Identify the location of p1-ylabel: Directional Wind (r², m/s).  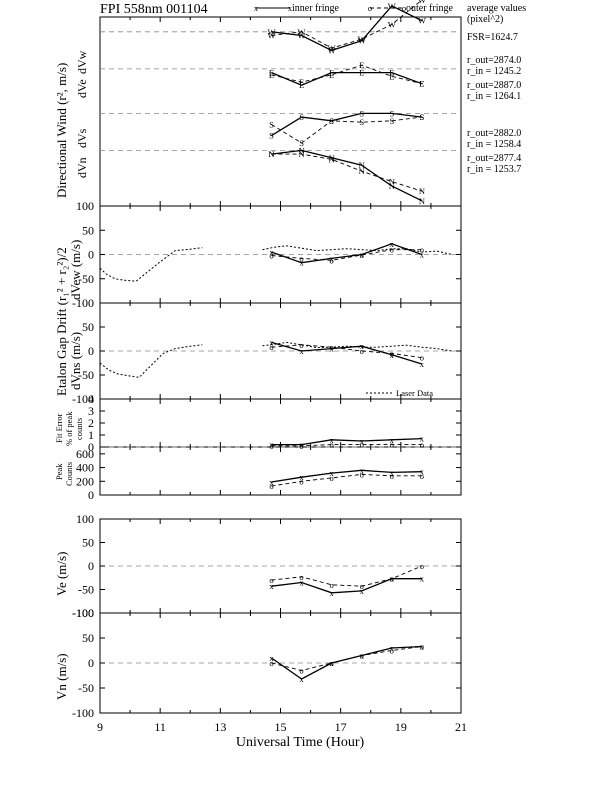
(61, 130).